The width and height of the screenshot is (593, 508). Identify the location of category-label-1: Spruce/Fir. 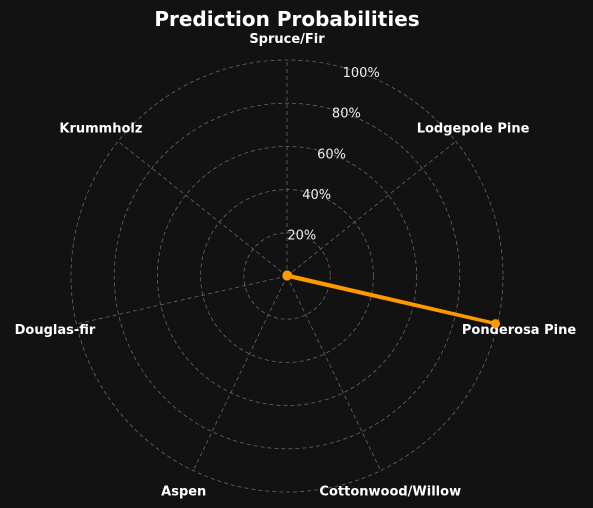
(287, 39).